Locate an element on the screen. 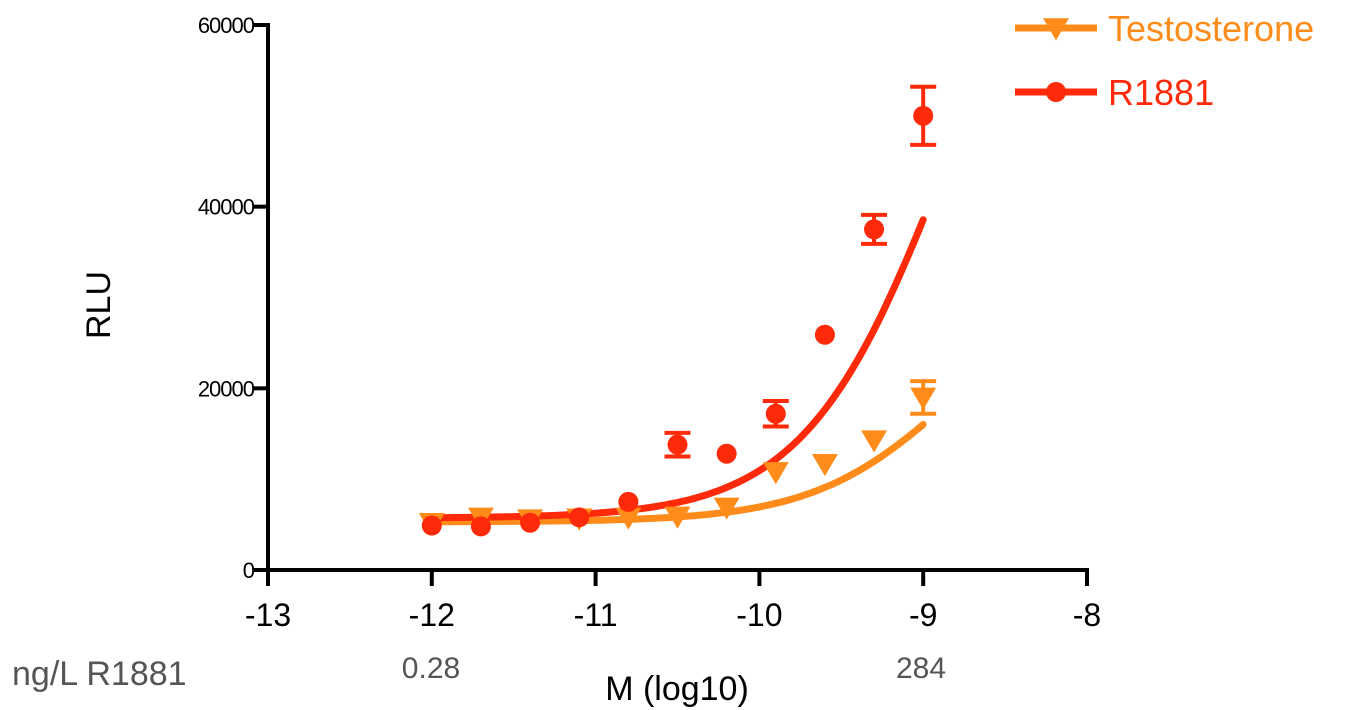  error-bars is located at coordinates (800, 271).